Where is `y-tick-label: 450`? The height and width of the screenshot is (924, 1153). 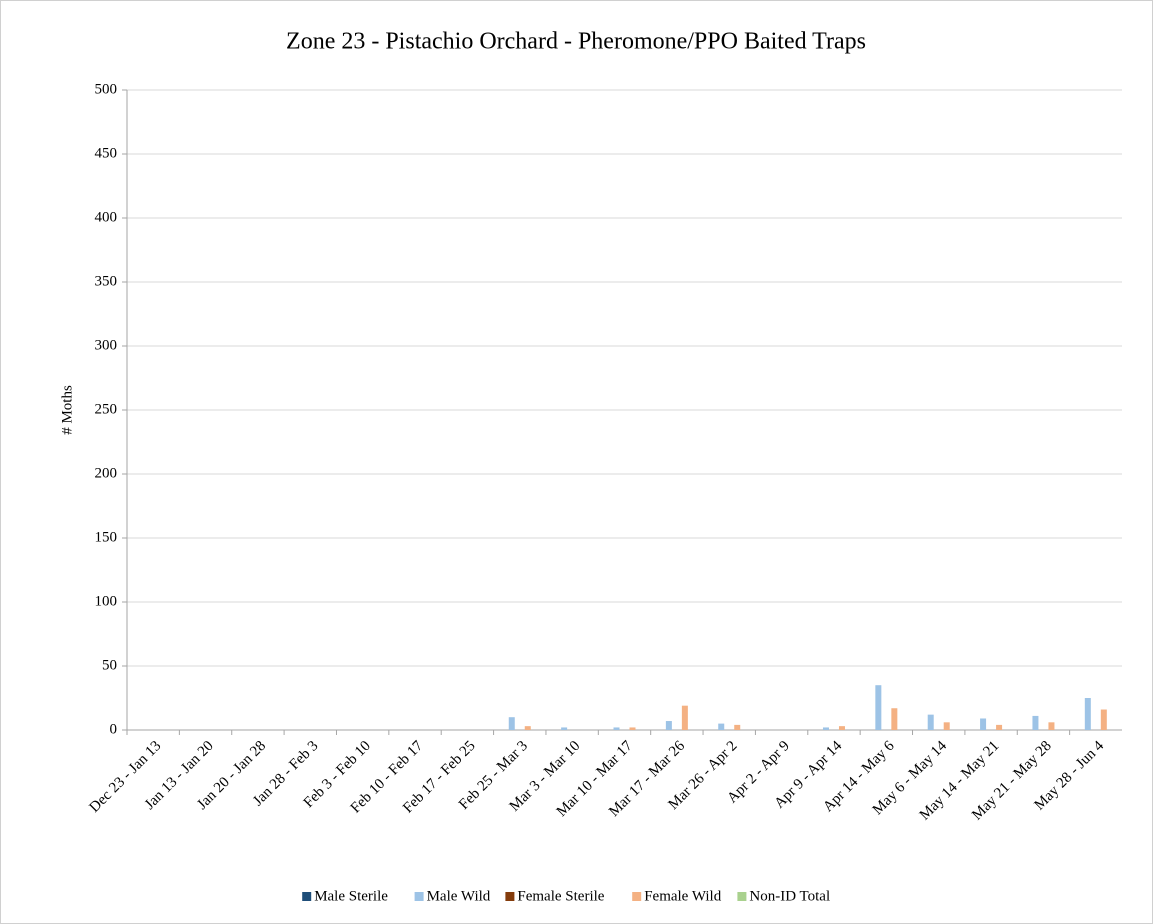
y-tick-label: 450 is located at coordinates (106, 153).